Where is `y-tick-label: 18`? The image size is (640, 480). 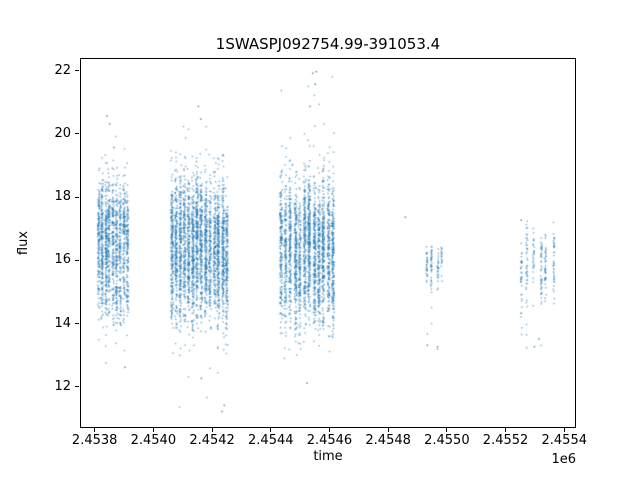 y-tick-label: 18 is located at coordinates (62, 197).